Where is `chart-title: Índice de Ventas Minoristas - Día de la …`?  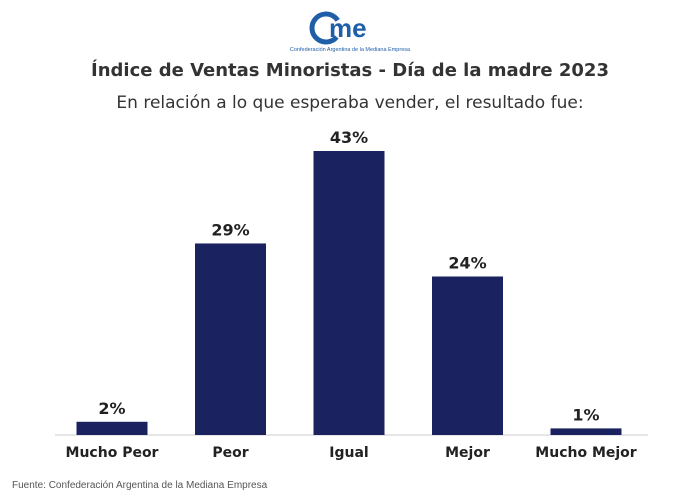 chart-title: Índice de Ventas Minoristas - Día de la … is located at coordinates (350, 70).